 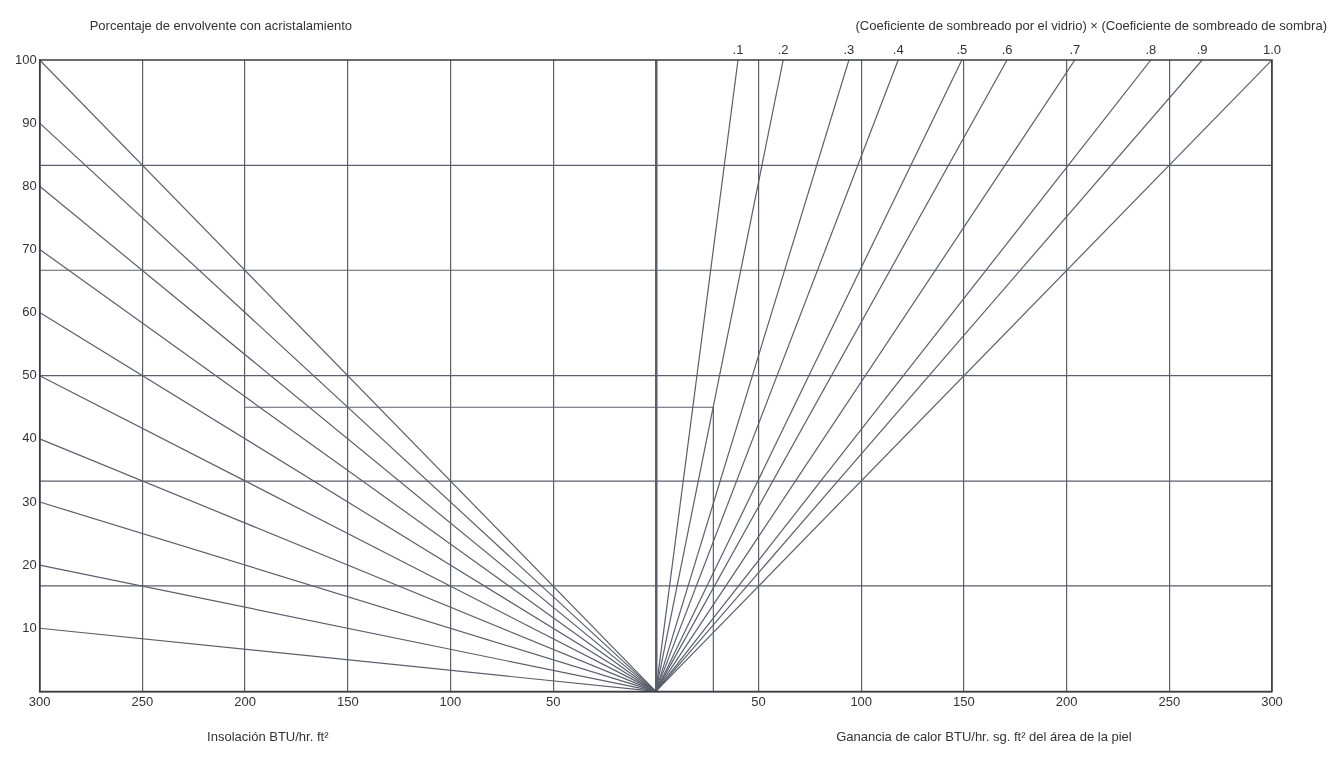 What do you see at coordinates (962, 49) in the screenshot?
I see `series-label: .5` at bounding box center [962, 49].